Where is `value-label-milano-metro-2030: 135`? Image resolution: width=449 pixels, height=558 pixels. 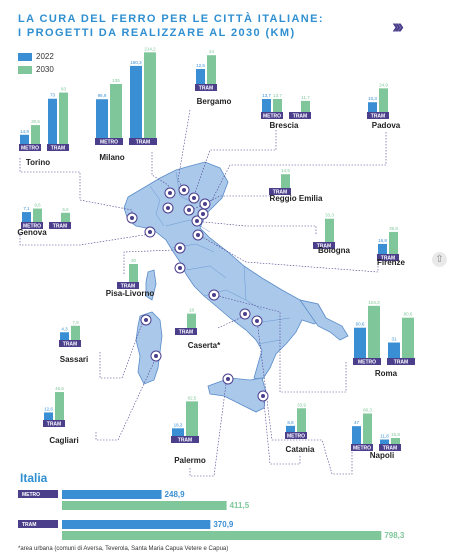 value-label-milano-metro-2030: 135 is located at coordinates (116, 80).